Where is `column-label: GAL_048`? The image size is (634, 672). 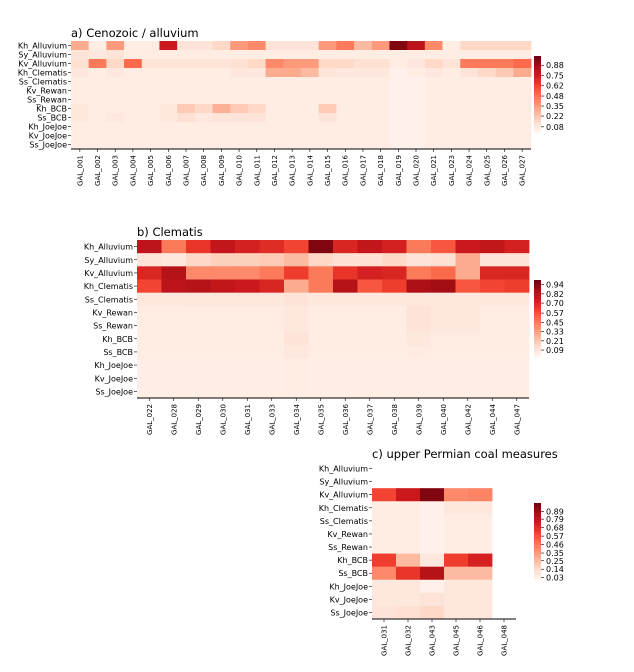 column-label: GAL_048 is located at coordinates (505, 640).